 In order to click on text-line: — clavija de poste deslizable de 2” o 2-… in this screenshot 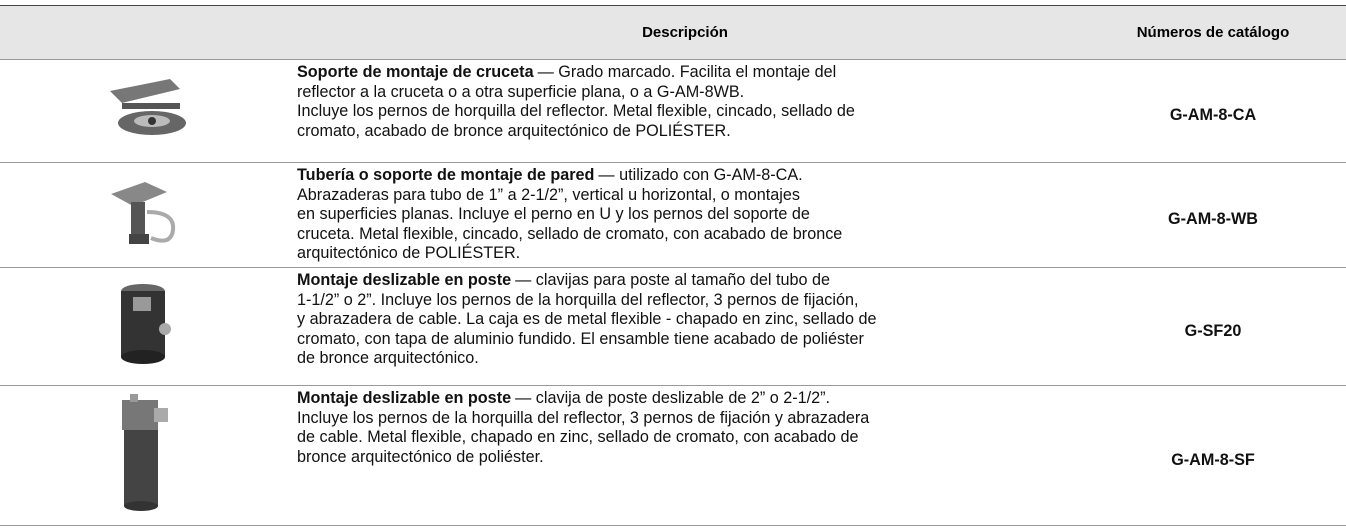, I will do `click(673, 398)`.